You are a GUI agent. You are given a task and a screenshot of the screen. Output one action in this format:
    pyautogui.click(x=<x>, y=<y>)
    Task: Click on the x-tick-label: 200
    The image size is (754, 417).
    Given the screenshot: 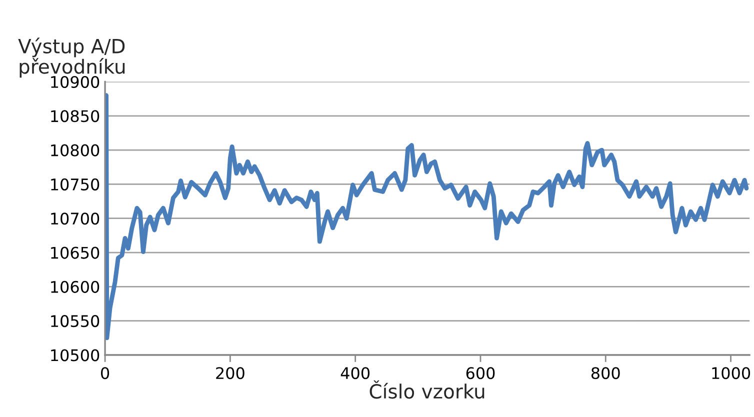 What is the action you would take?
    pyautogui.click(x=230, y=373)
    